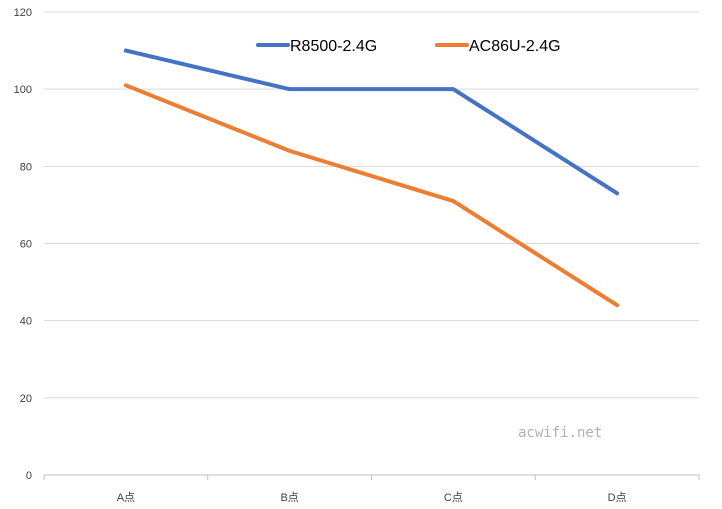 Image resolution: width=722 pixels, height=509 pixels. I want to click on y-tick-label: 20, so click(26, 399).